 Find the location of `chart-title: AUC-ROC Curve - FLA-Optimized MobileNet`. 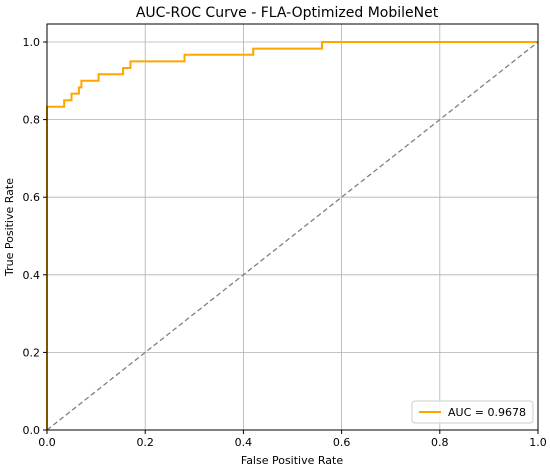

chart-title: AUC-ROC Curve - FLA-Optimized MobileNet is located at coordinates (287, 13).